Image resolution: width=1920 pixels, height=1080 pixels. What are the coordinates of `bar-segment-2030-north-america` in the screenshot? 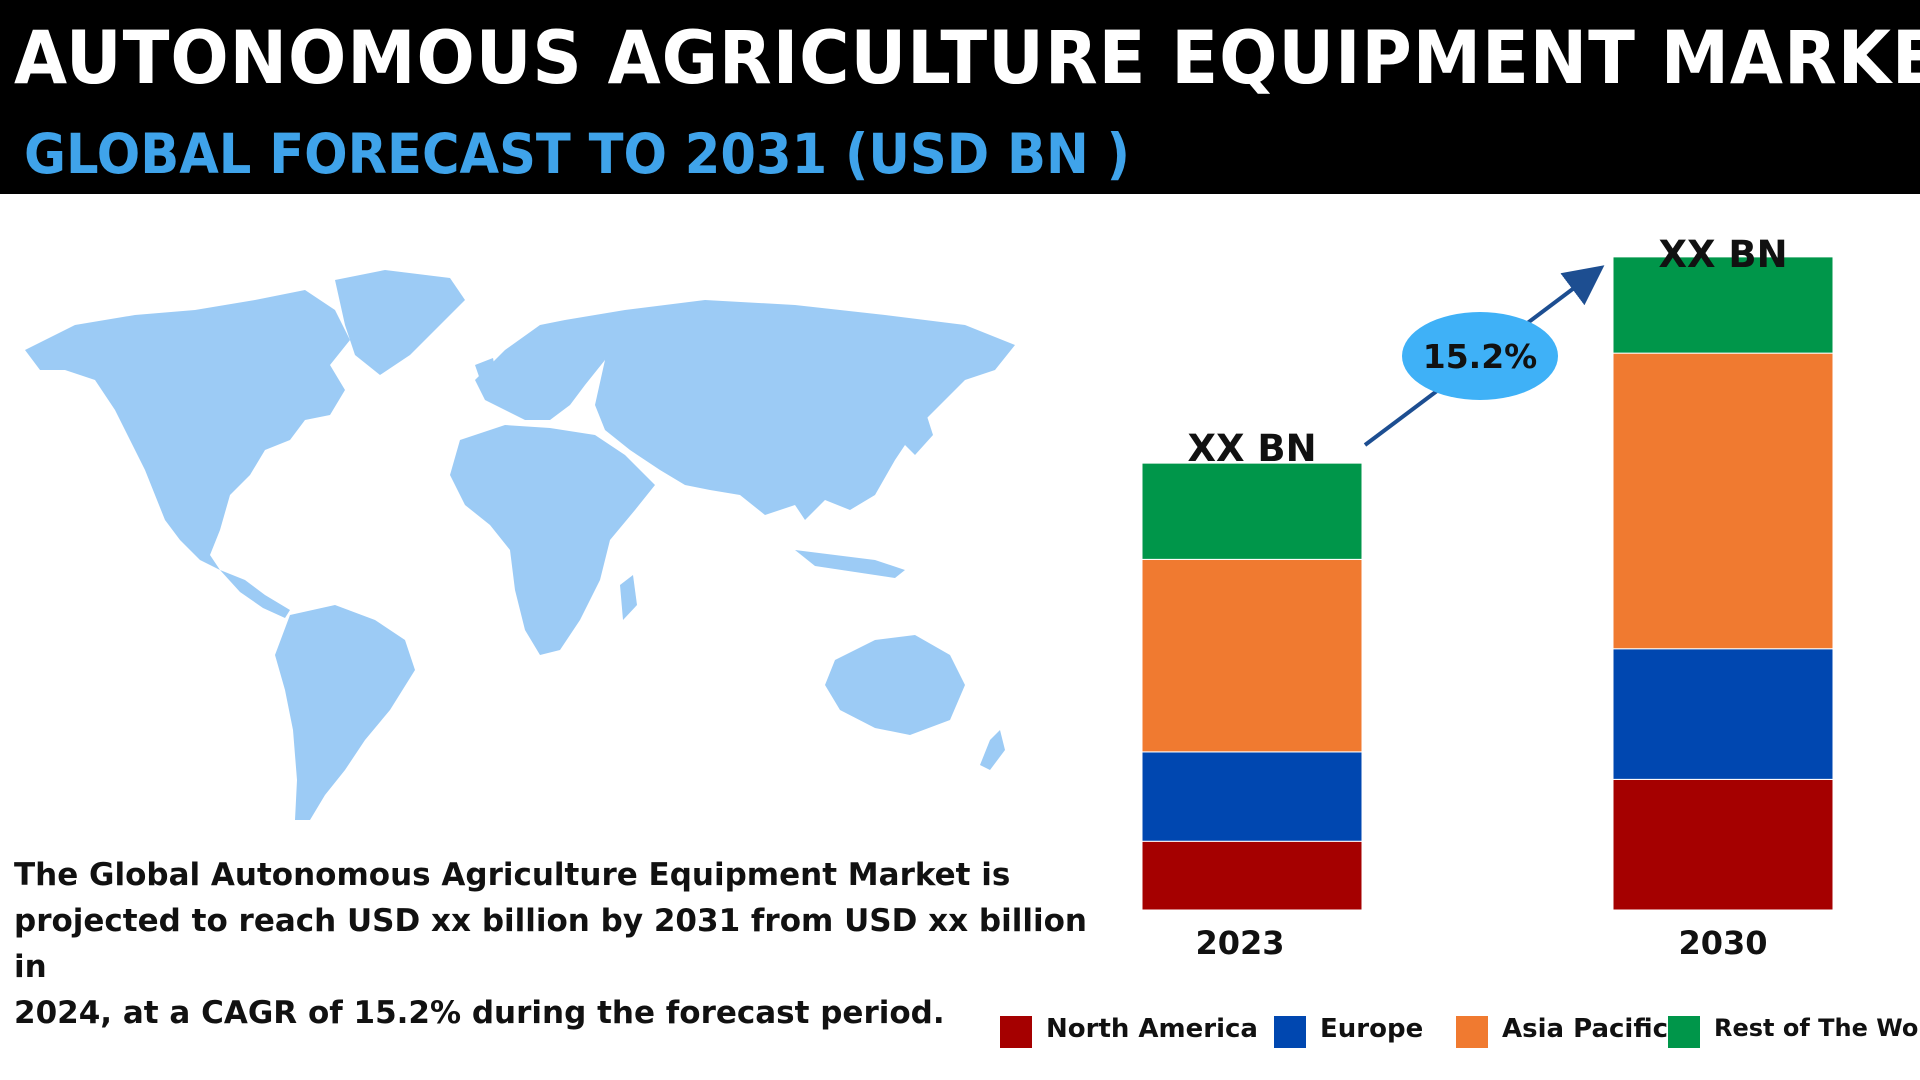 It's located at (1723, 844).